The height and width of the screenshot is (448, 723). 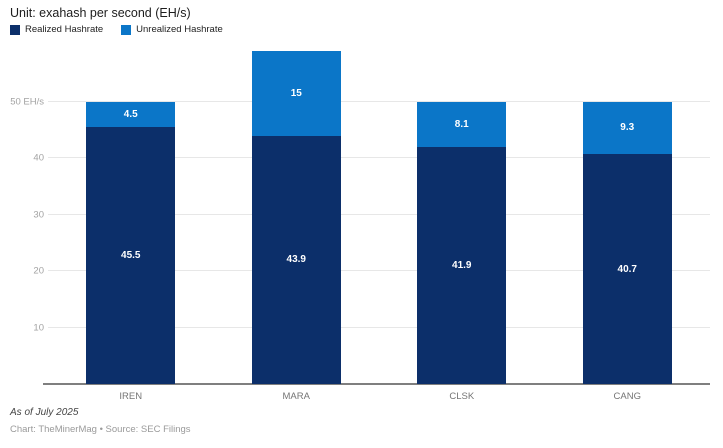 I want to click on y-tick-label: 10, so click(x=38, y=327).